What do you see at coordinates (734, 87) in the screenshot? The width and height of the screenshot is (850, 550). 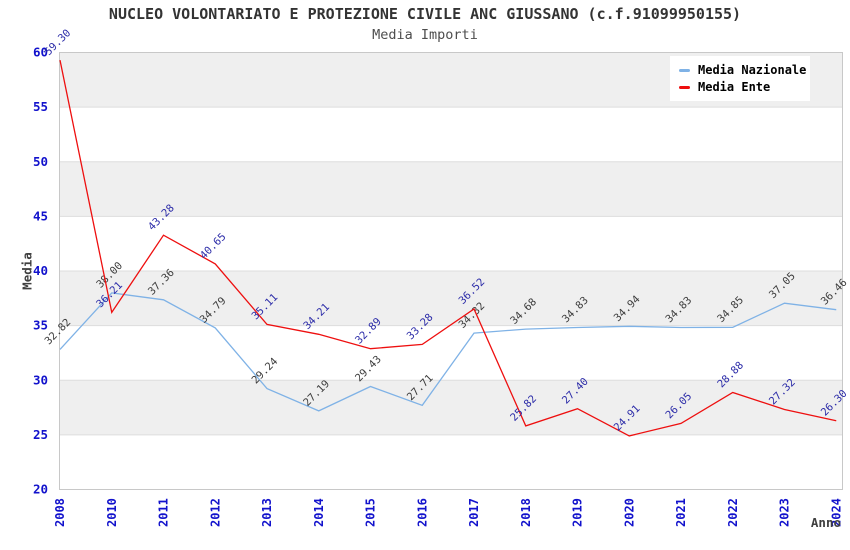 I see `legend-label: Media Ente` at bounding box center [734, 87].